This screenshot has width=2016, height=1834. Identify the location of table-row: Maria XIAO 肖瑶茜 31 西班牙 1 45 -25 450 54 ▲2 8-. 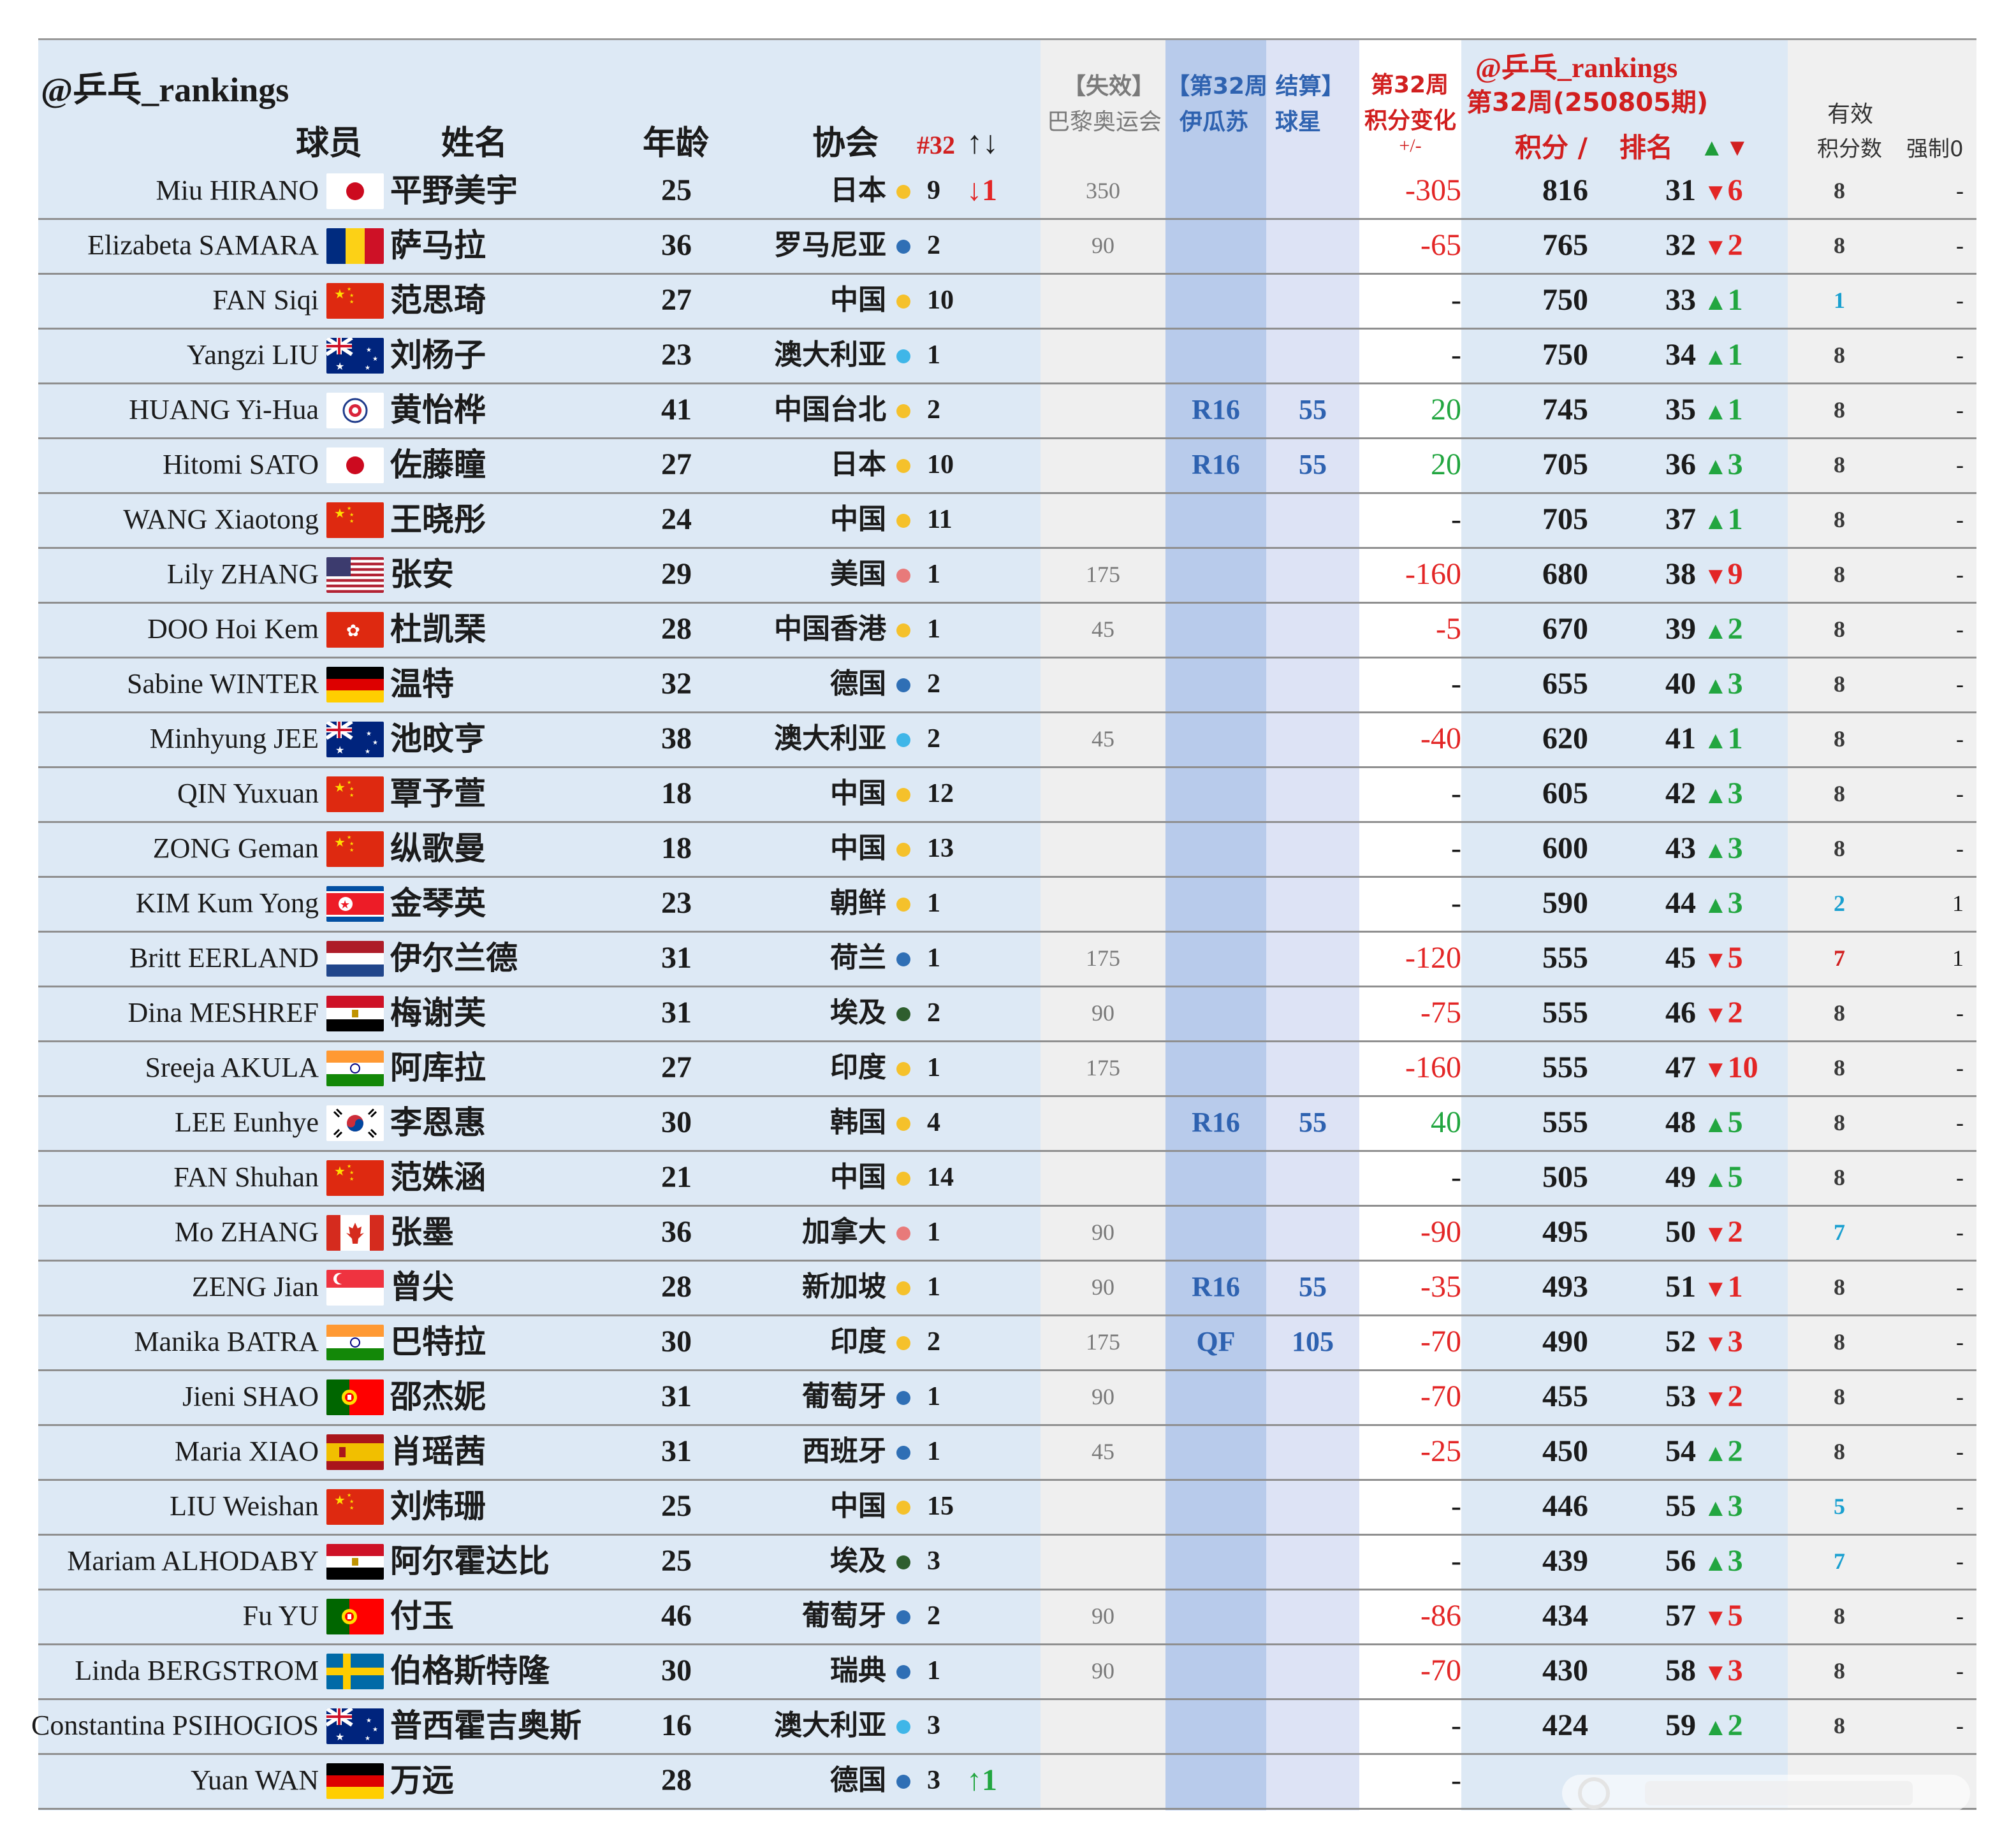
(1007, 1452).